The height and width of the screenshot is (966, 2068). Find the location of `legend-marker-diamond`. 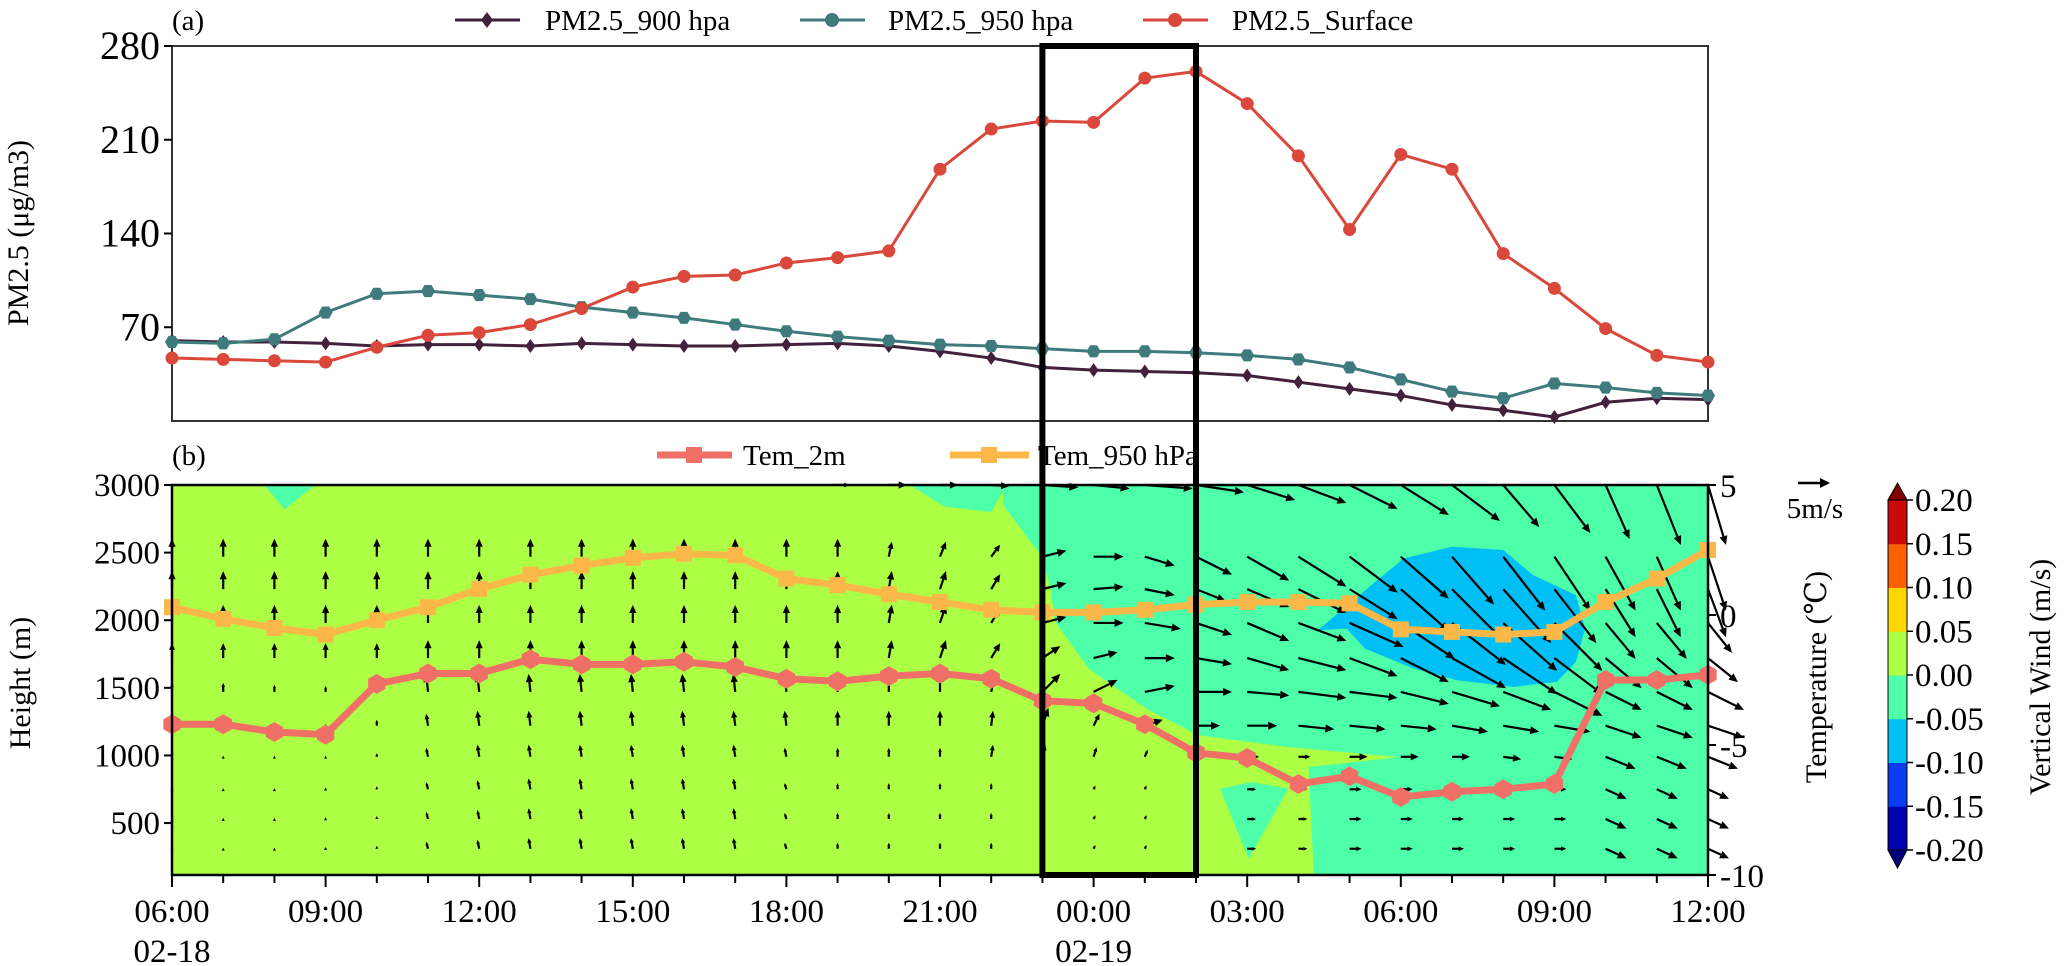

legend-marker-diamond is located at coordinates (487, 20).